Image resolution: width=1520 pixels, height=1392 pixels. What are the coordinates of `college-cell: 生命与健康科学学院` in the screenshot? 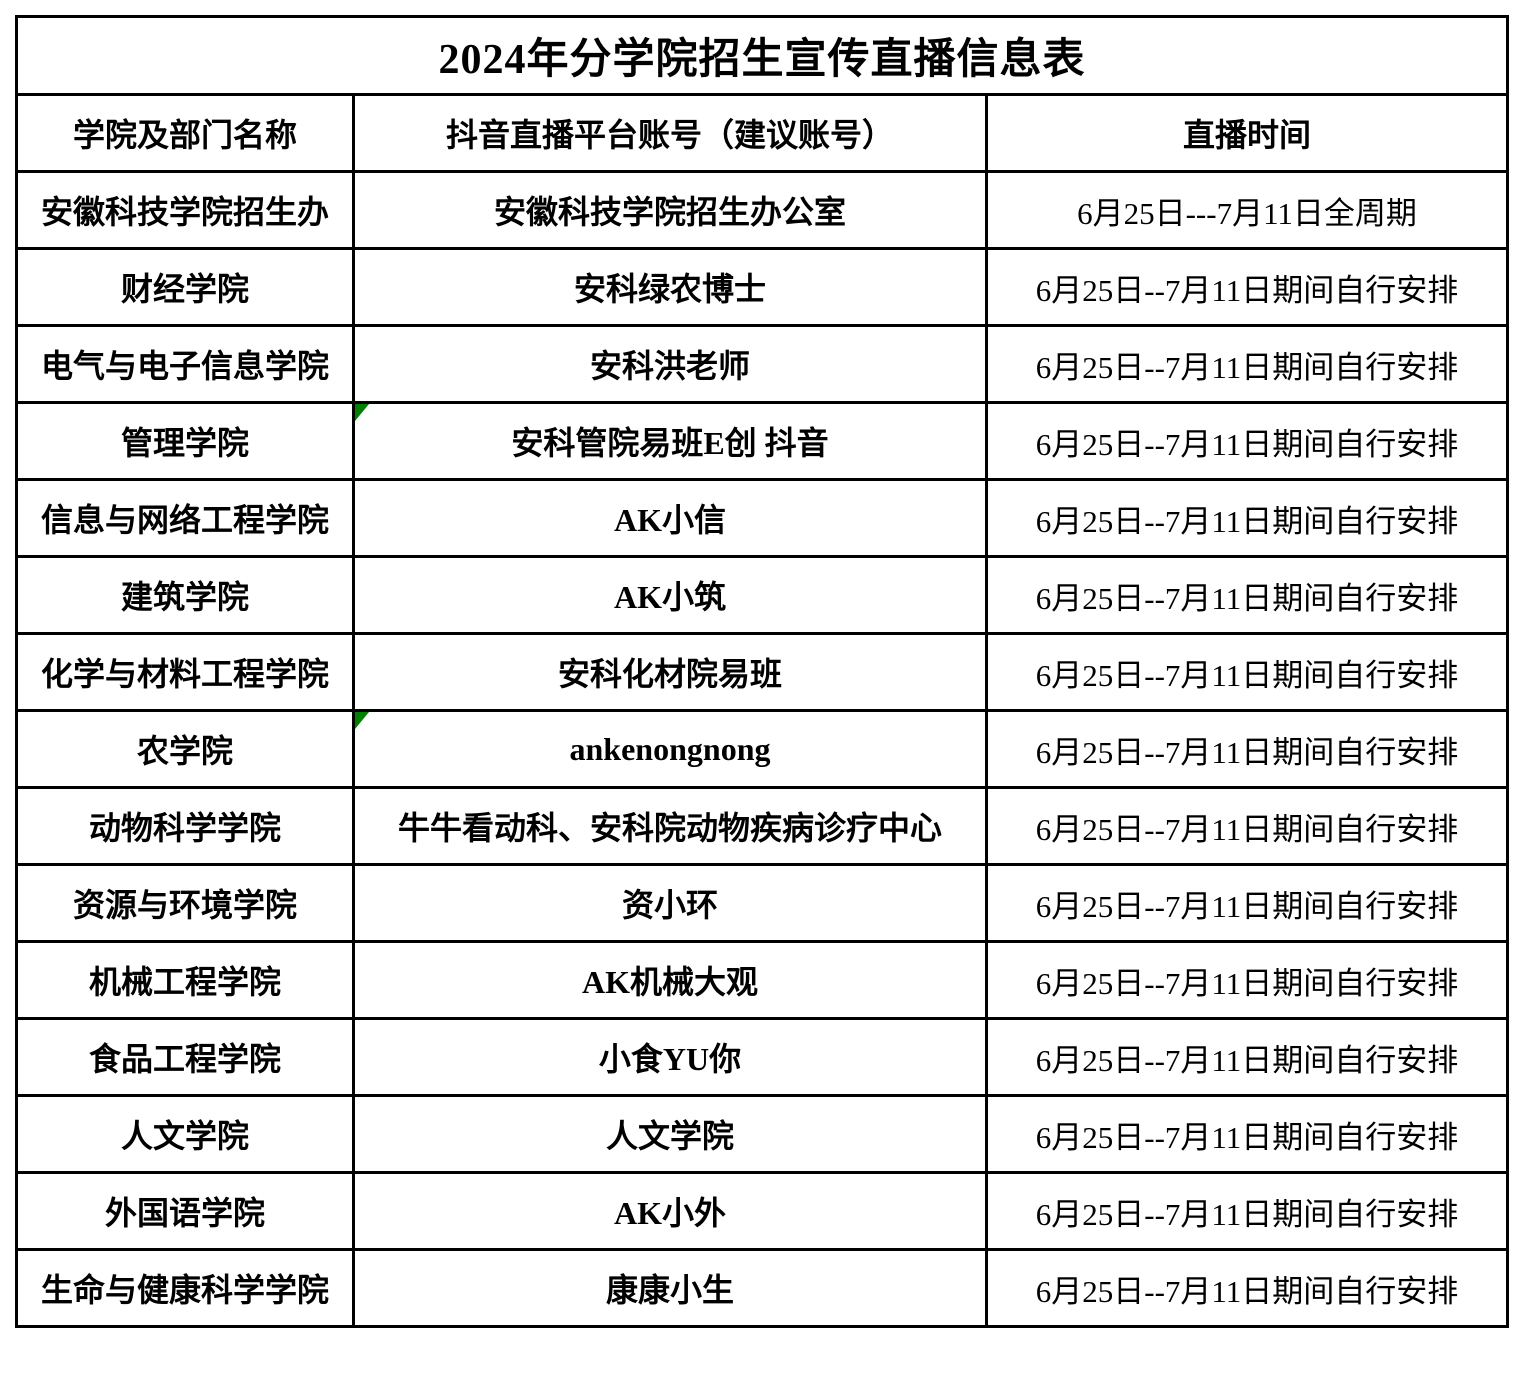 It's located at (185, 1288).